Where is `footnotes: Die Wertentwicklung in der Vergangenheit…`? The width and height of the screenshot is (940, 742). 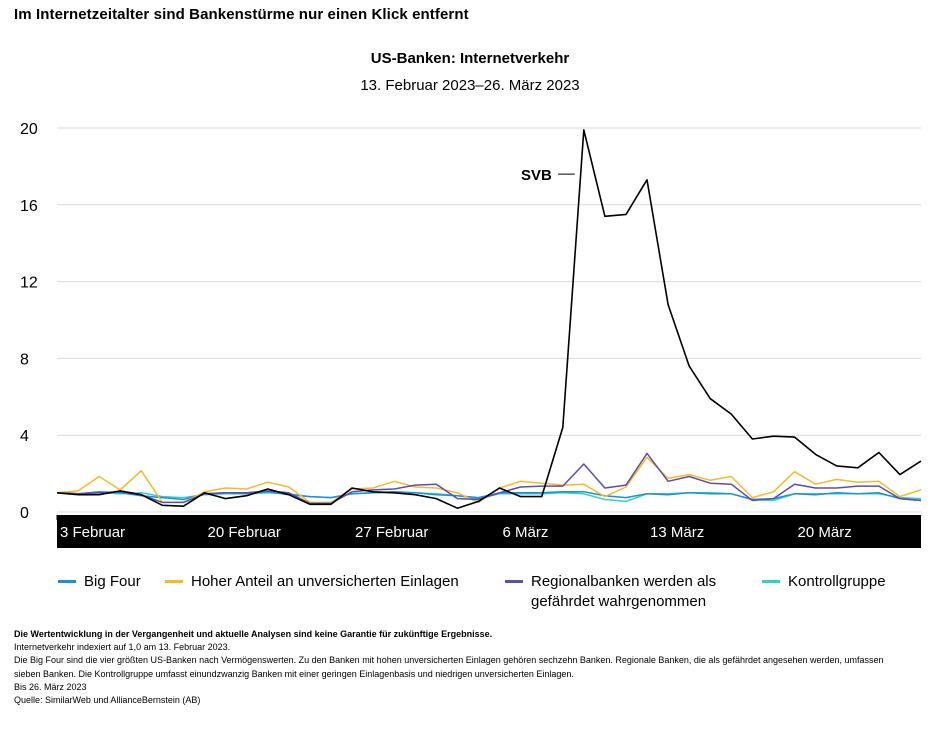 footnotes: Die Wertentwicklung in der Vergangenheit… is located at coordinates (471, 667).